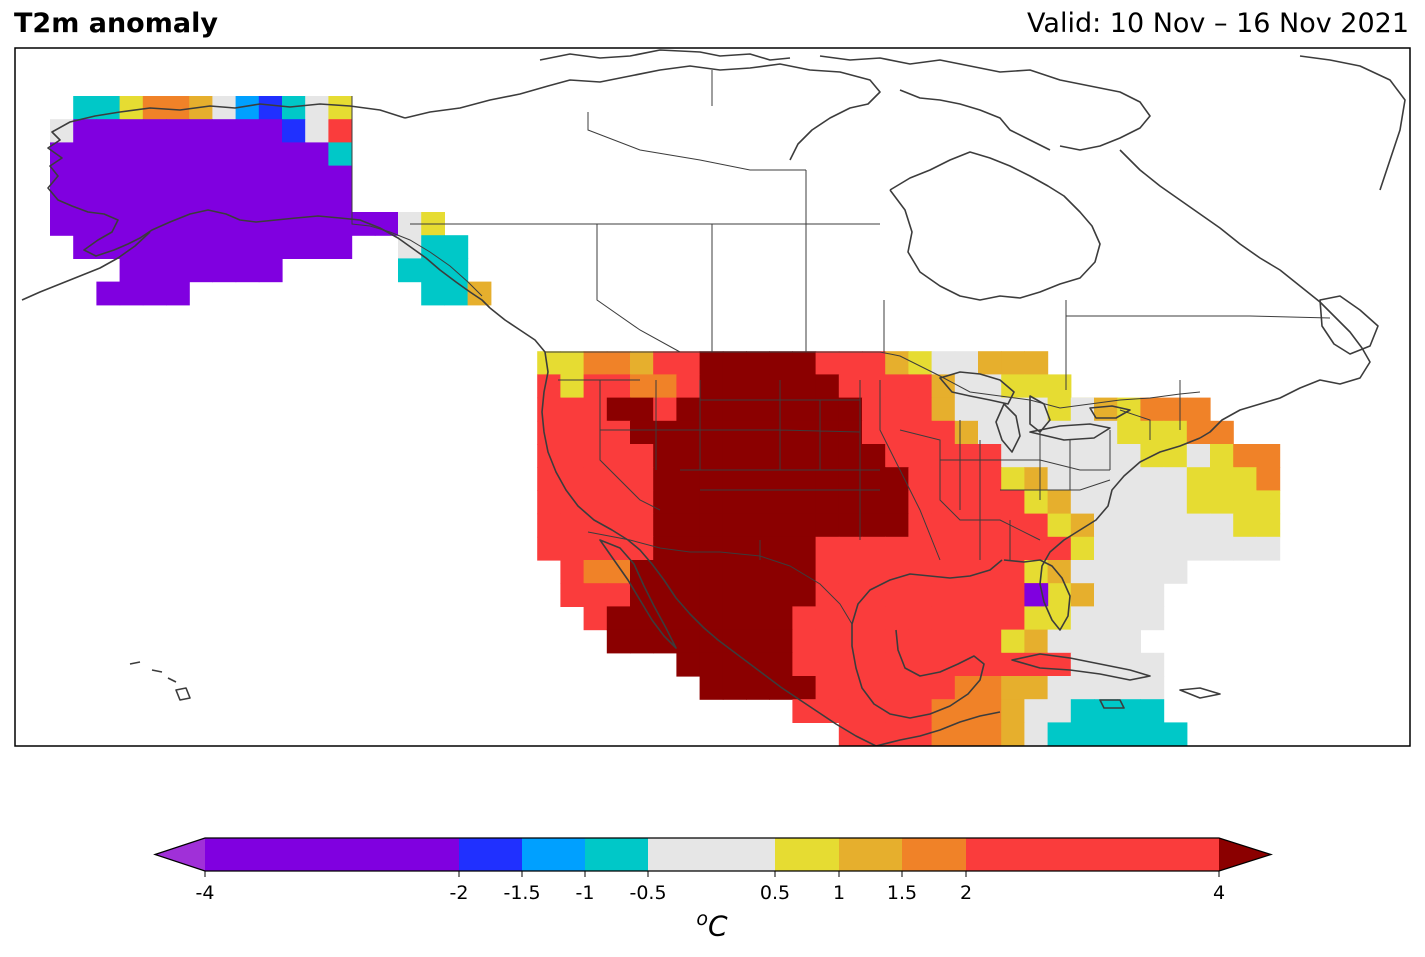 This screenshot has height=957, width=1425. I want to click on border-us-mexico, so click(720, 578).